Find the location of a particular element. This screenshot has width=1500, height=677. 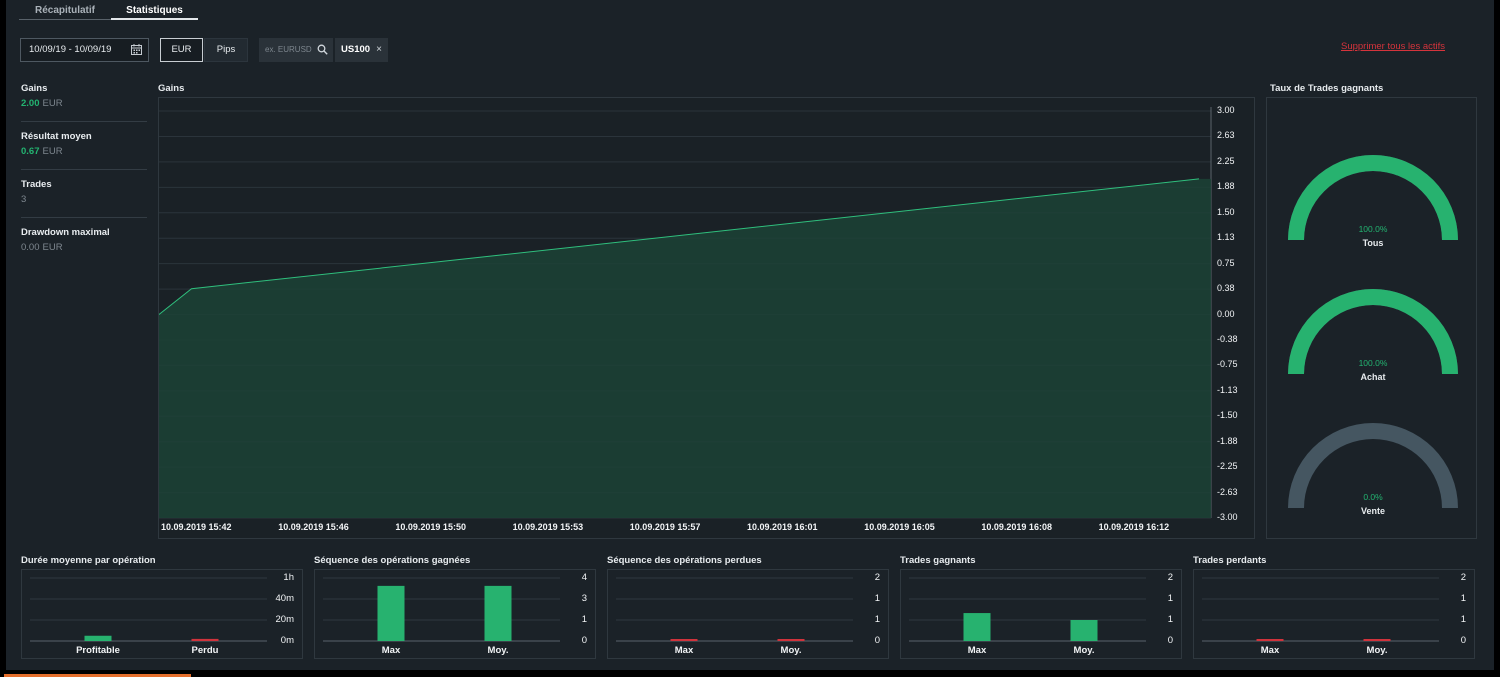

stat-number: 0.00 is located at coordinates (30, 247).